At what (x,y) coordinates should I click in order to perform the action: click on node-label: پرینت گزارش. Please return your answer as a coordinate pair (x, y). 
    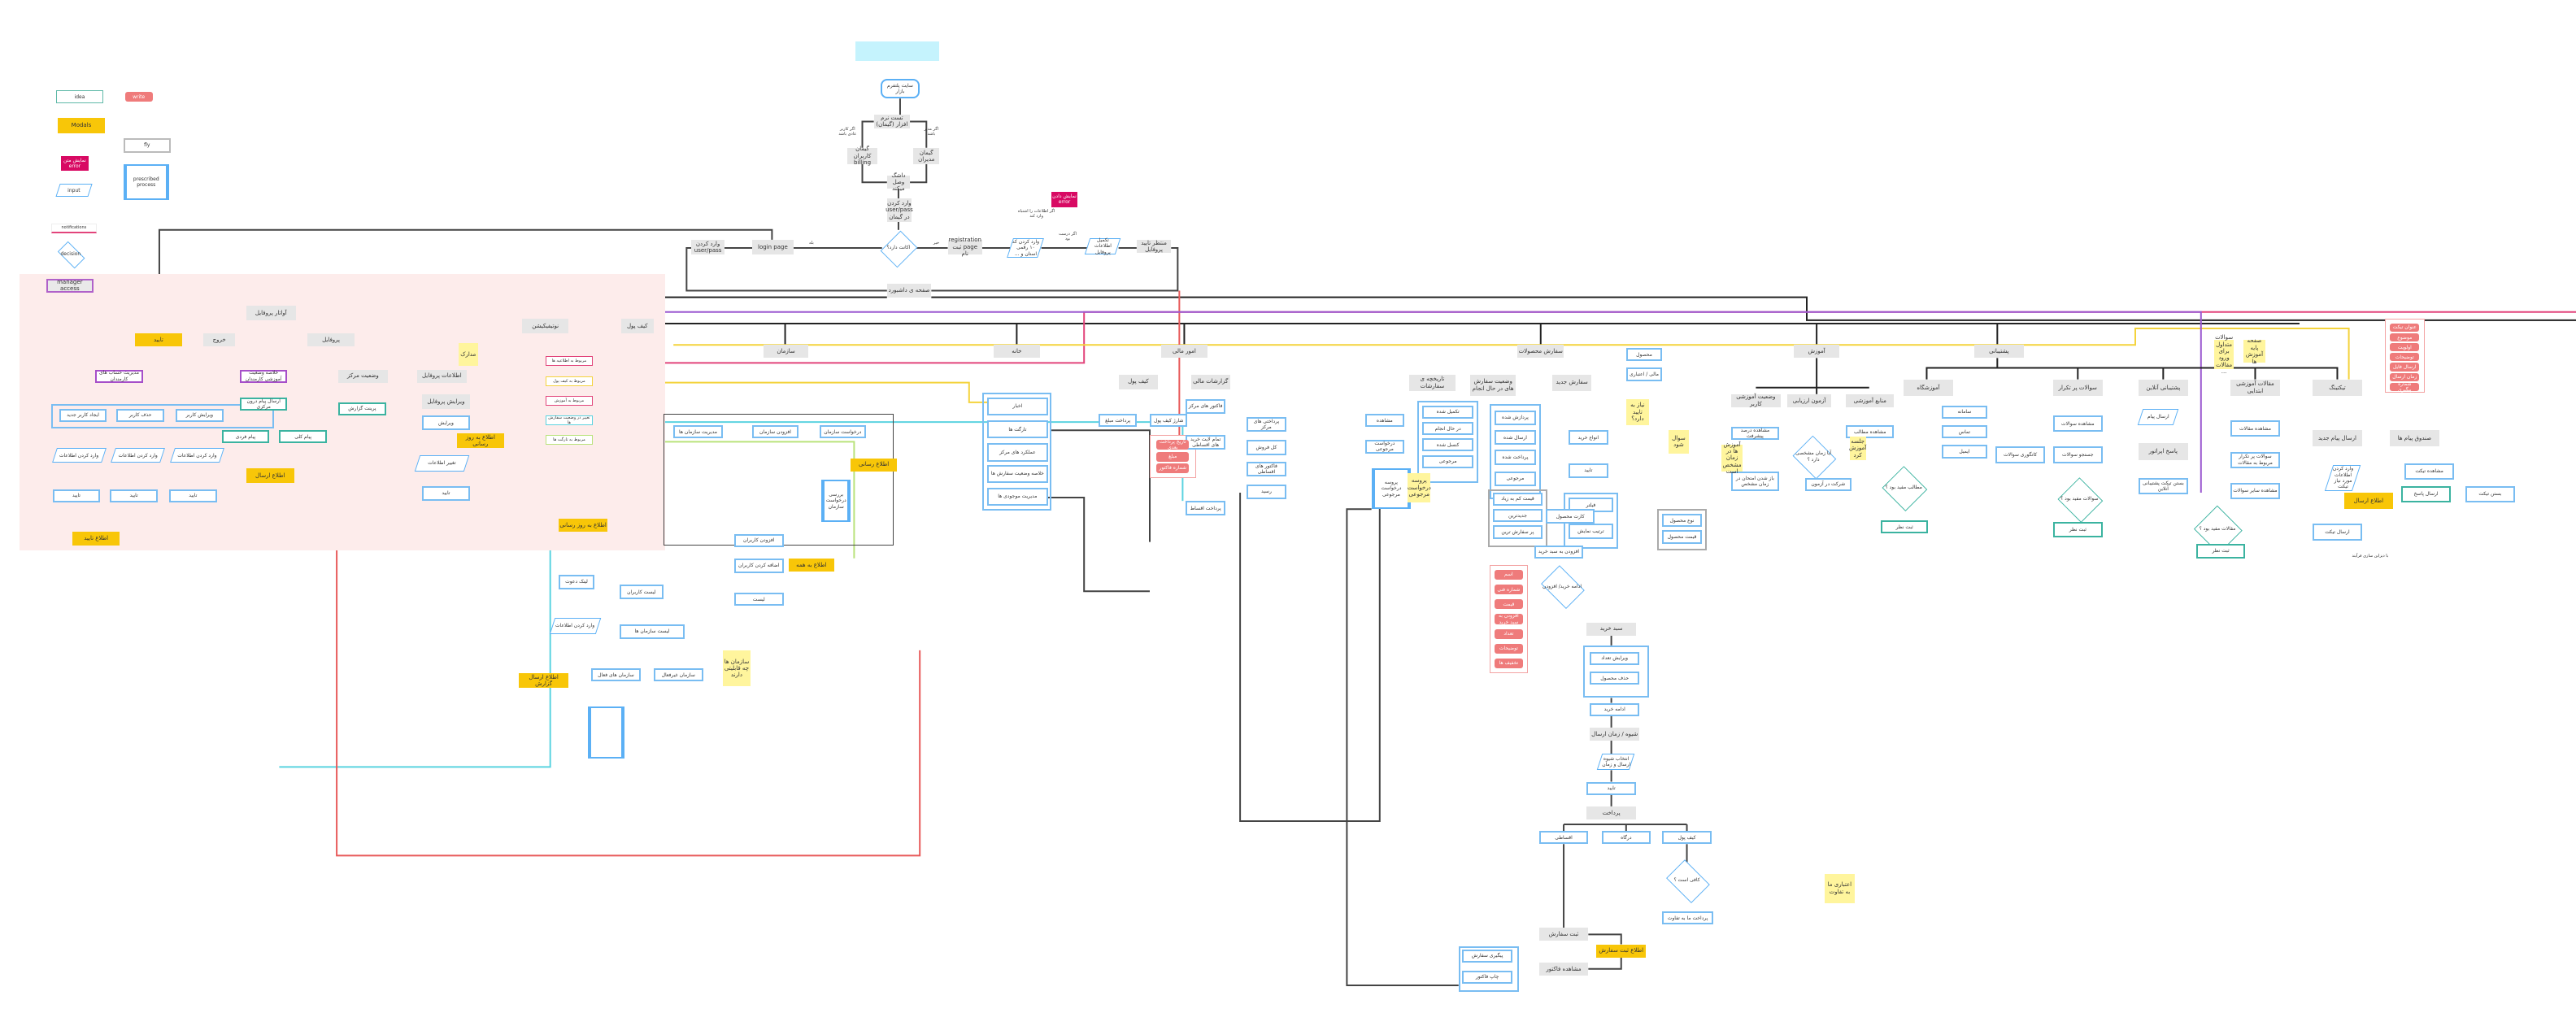
    Looking at the image, I should click on (362, 409).